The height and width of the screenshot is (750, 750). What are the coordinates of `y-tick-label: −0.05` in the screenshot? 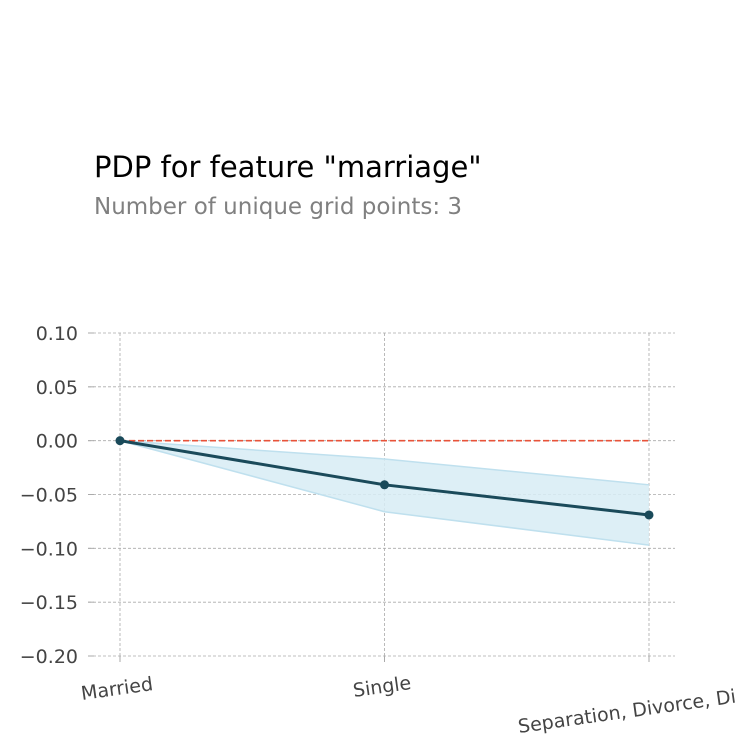 It's located at (49, 496).